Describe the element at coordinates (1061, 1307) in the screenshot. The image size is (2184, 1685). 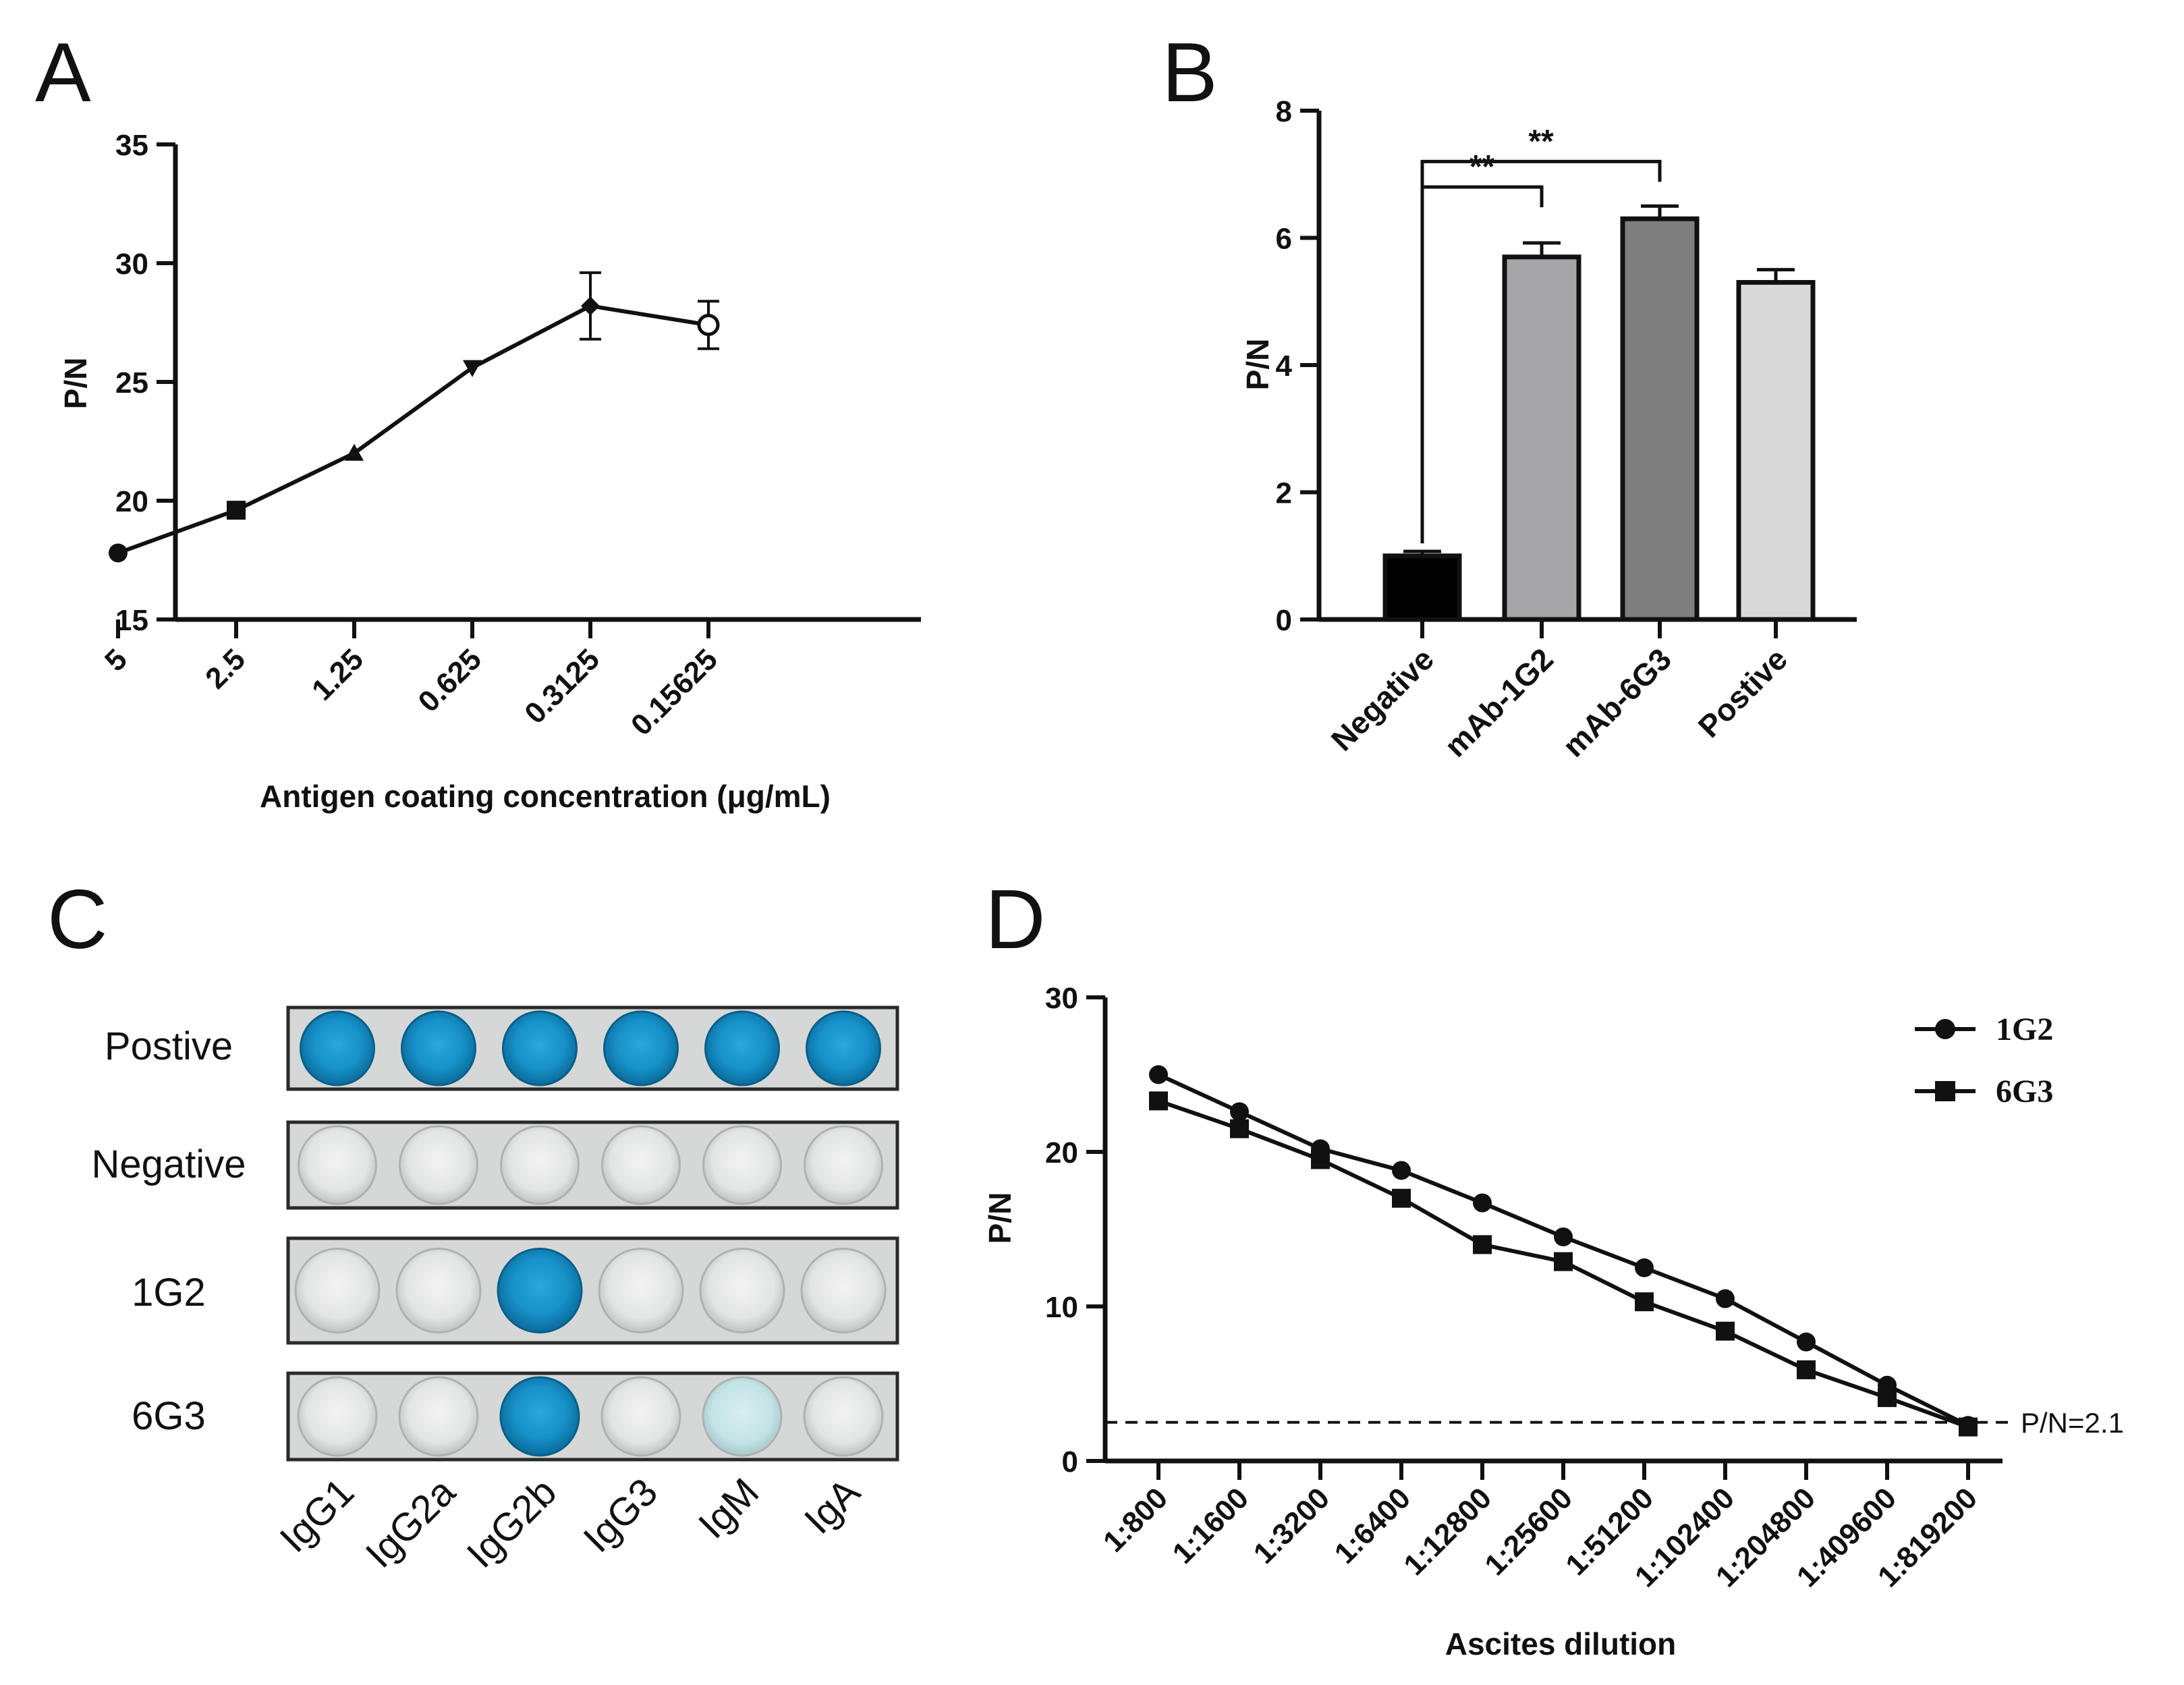
I see `chart-d-y-tick-label: 10` at that location.